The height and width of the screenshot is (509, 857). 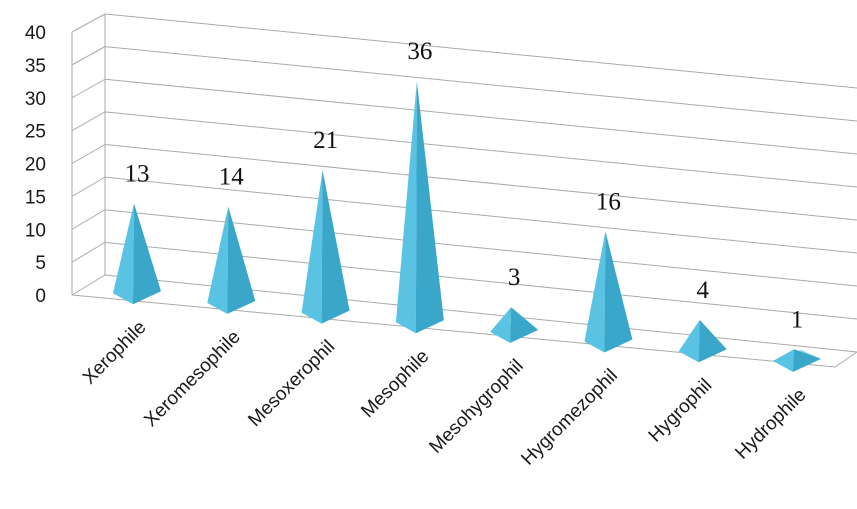 What do you see at coordinates (40, 263) in the screenshot?
I see `y-tick-label: 5` at bounding box center [40, 263].